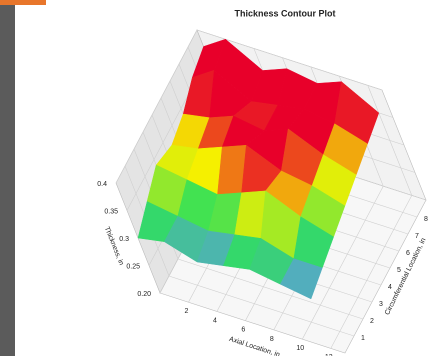 The image size is (442, 356). What do you see at coordinates (417, 236) in the screenshot?
I see `y-tick-label: 7` at bounding box center [417, 236].